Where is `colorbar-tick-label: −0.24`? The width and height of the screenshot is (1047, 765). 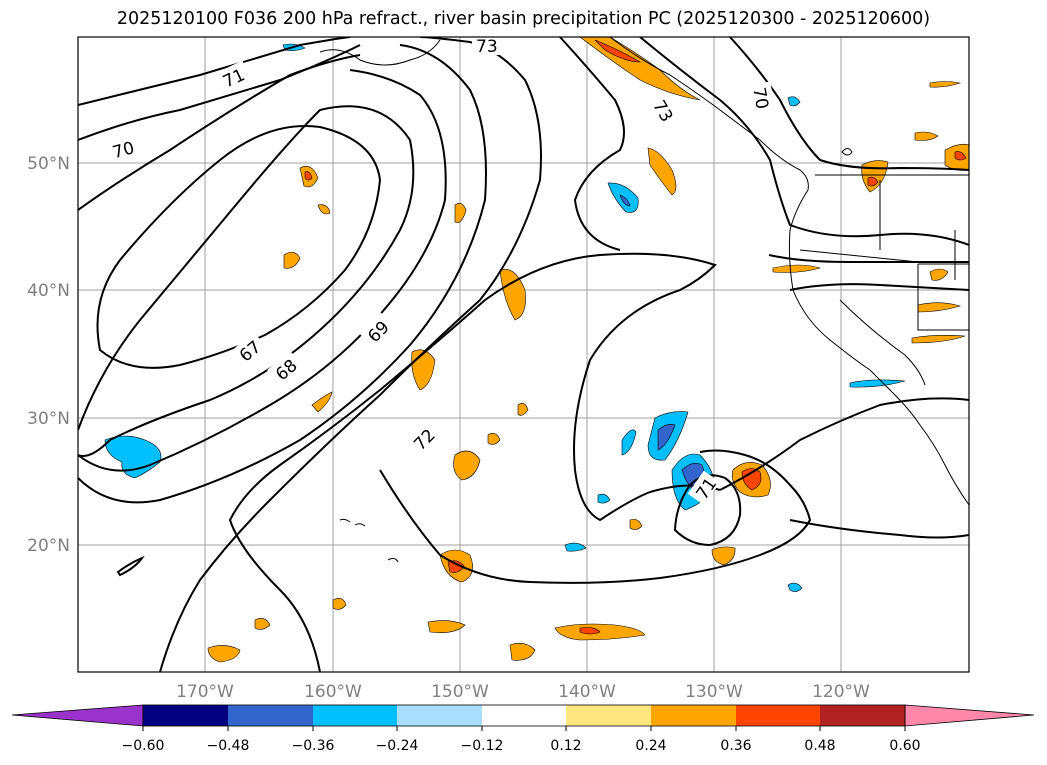 colorbar-tick-label: −0.24 is located at coordinates (397, 746).